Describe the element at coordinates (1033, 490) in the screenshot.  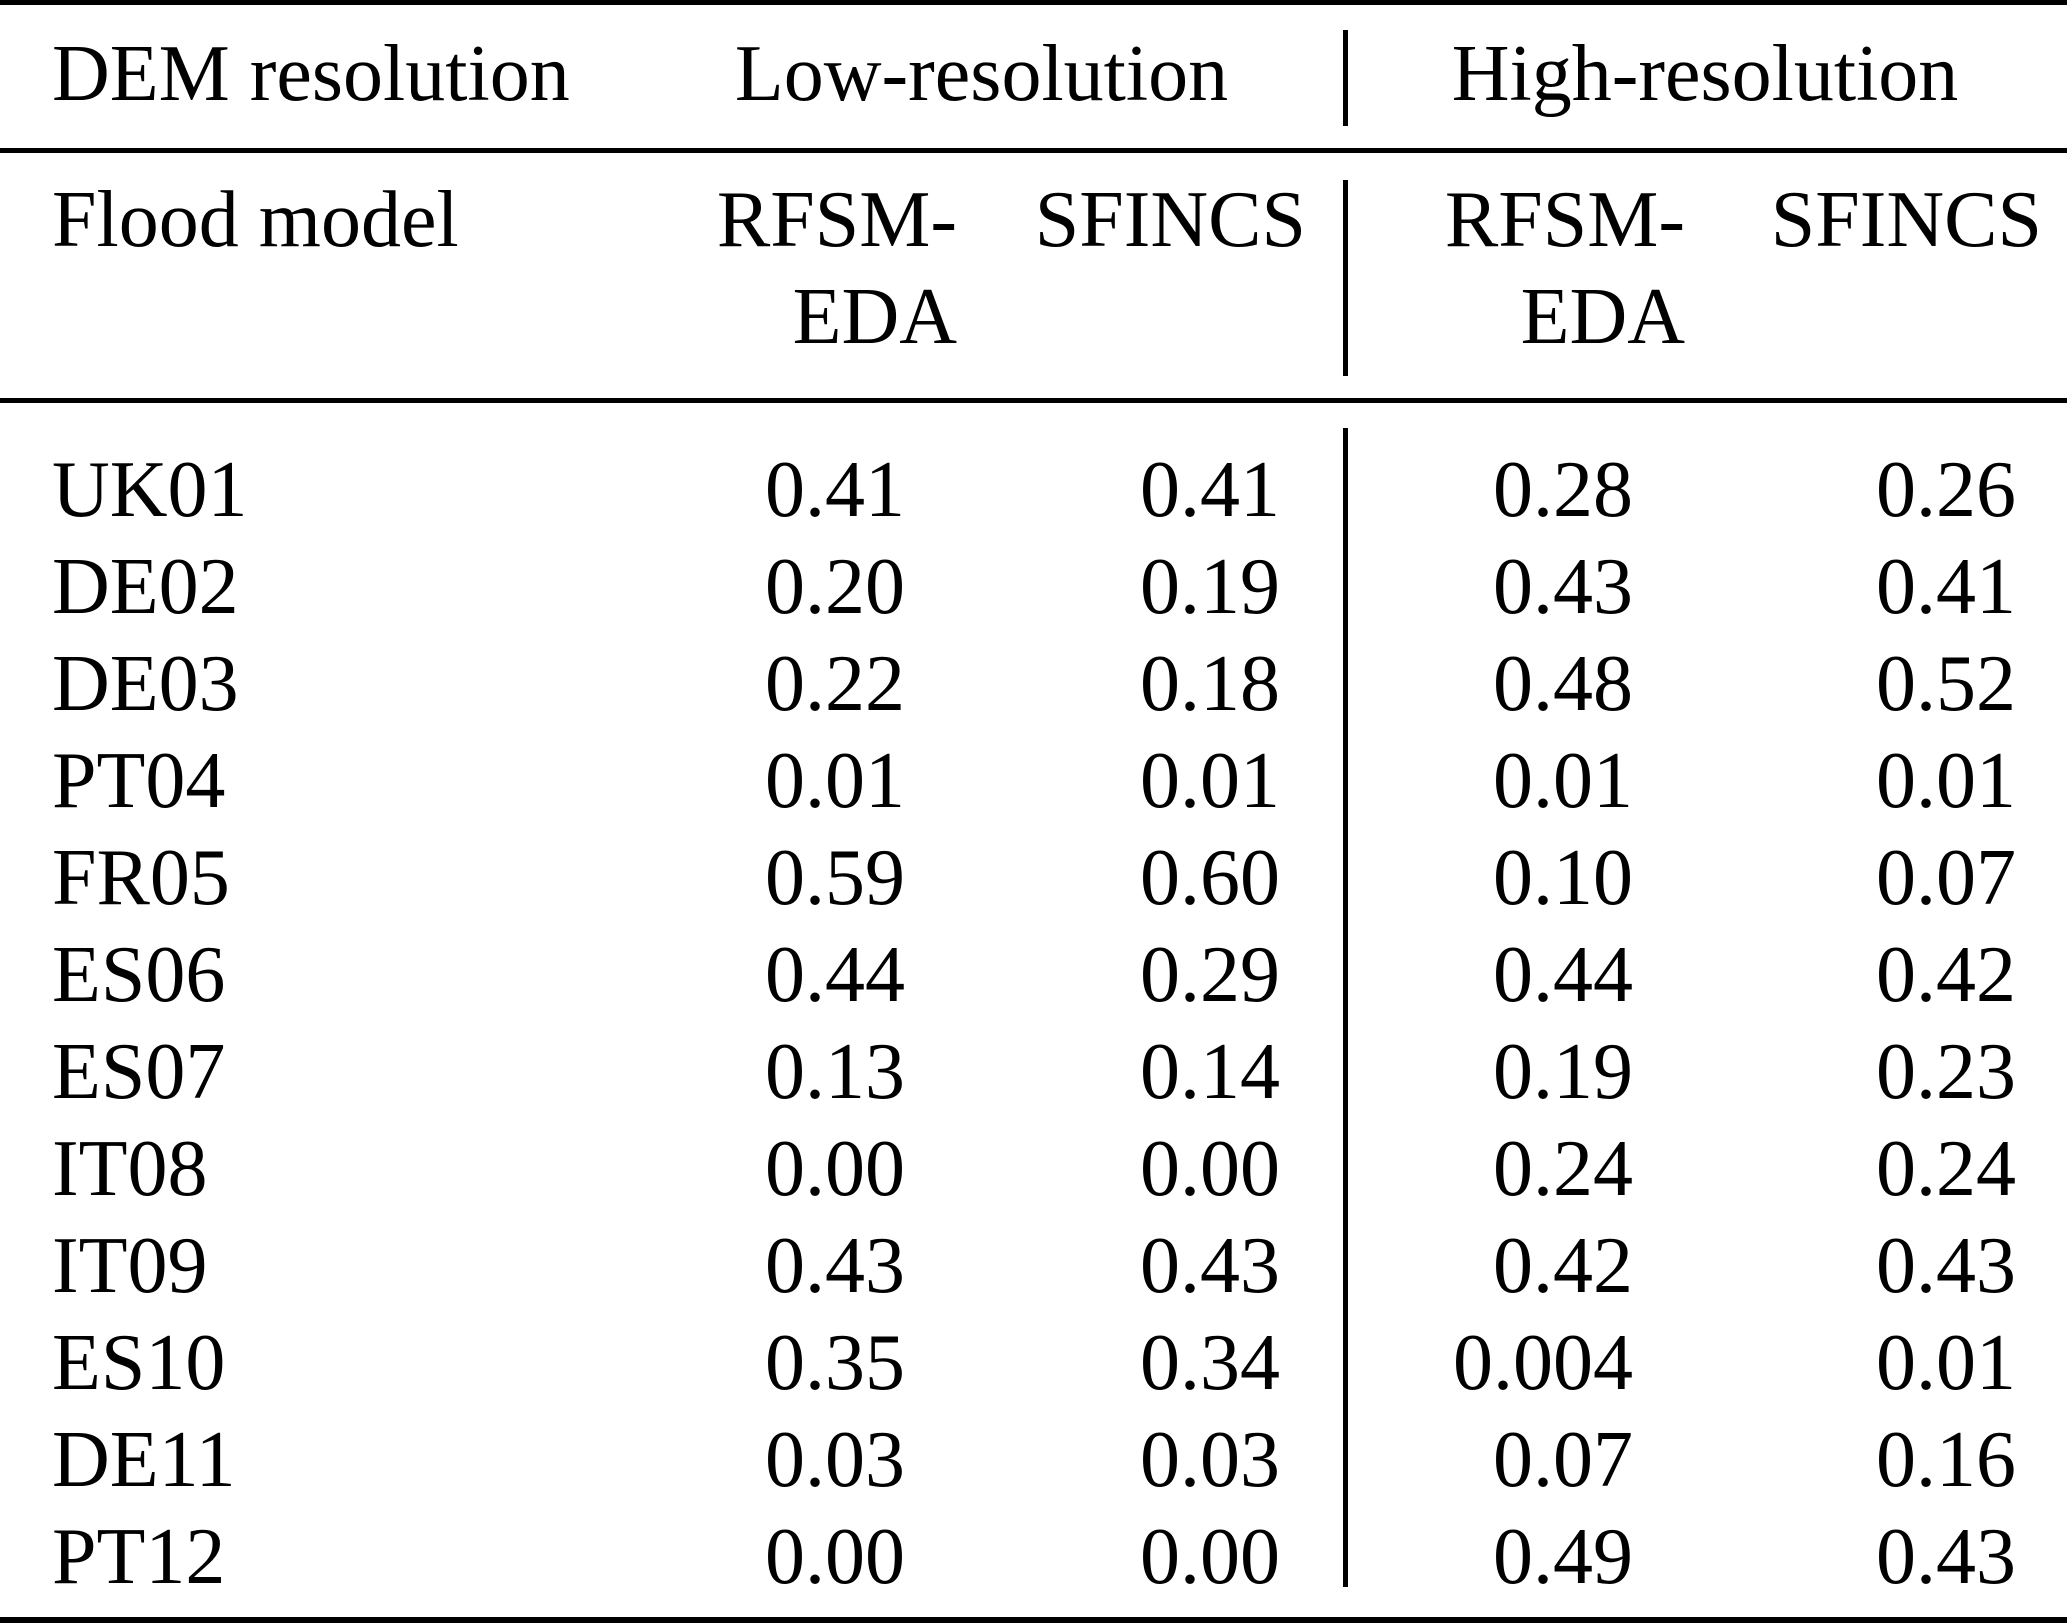
I see `table-row: UK01 0.41 0.41 0.28 0.26` at that location.